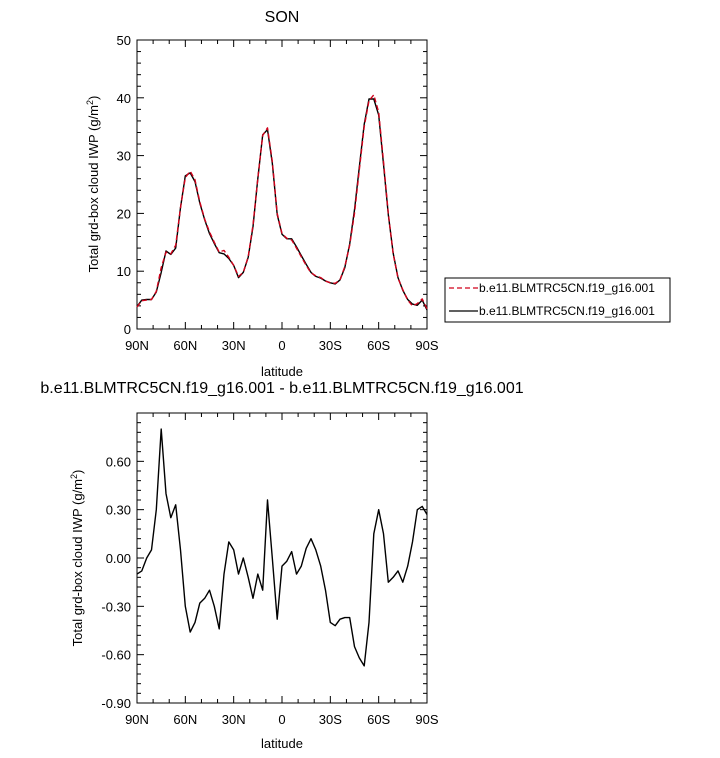  What do you see at coordinates (330, 719) in the screenshot?
I see `bottom-x-tick-label: 30S` at bounding box center [330, 719].